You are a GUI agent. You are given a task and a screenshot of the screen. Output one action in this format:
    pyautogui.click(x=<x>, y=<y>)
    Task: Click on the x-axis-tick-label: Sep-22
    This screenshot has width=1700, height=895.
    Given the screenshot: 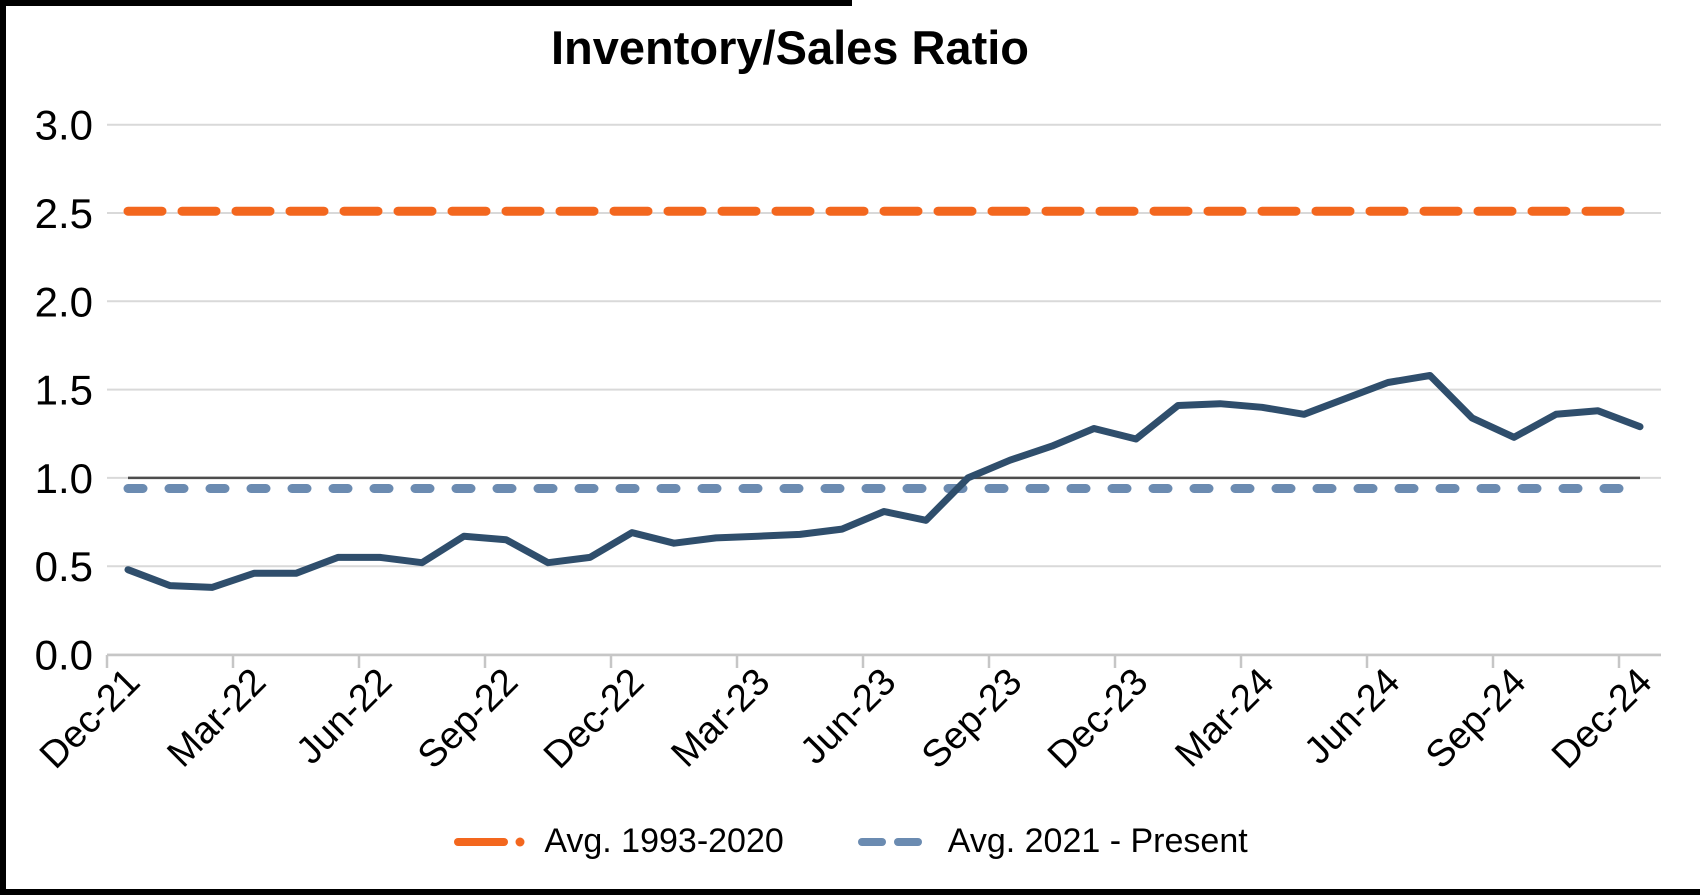 What is the action you would take?
    pyautogui.click(x=468, y=719)
    